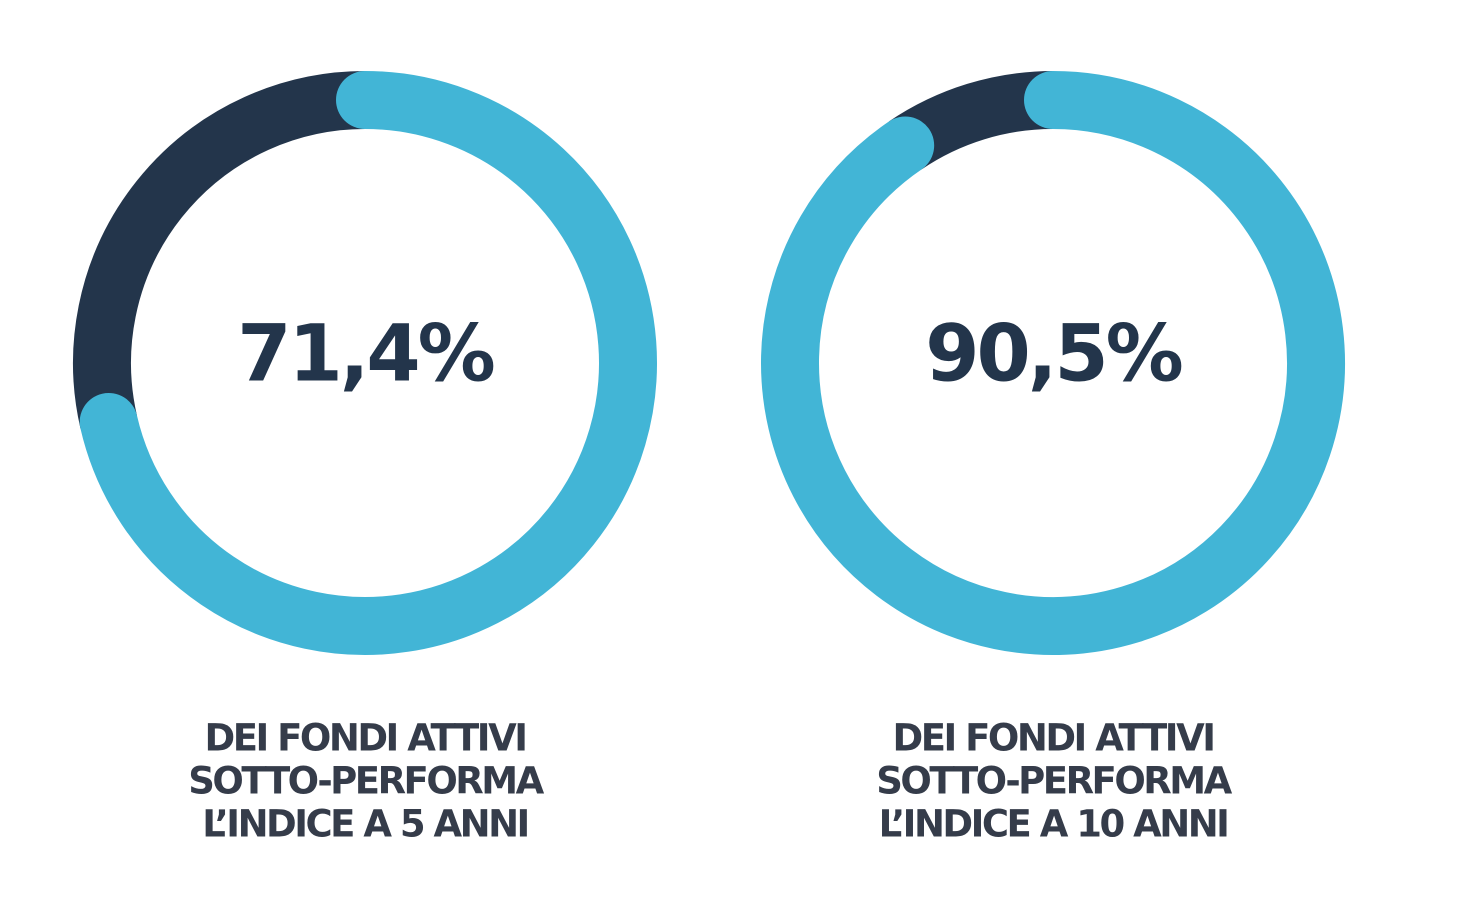 This screenshot has width=1460, height=902. I want to click on center-value-label: 90,5%, so click(1053, 354).